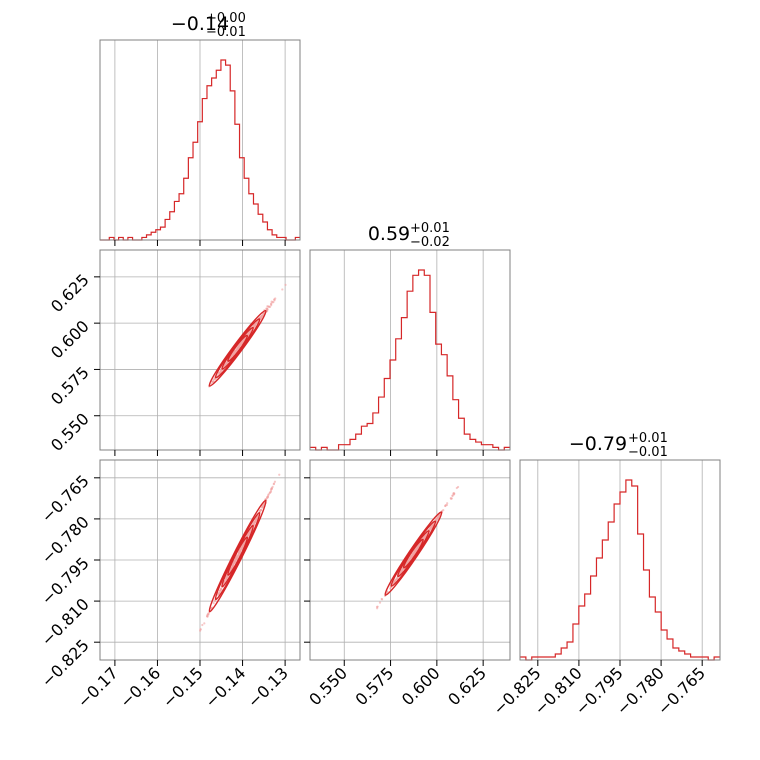 The height and width of the screenshot is (760, 760). I want to click on panel-title-1-sub: −0.02, so click(430, 242).